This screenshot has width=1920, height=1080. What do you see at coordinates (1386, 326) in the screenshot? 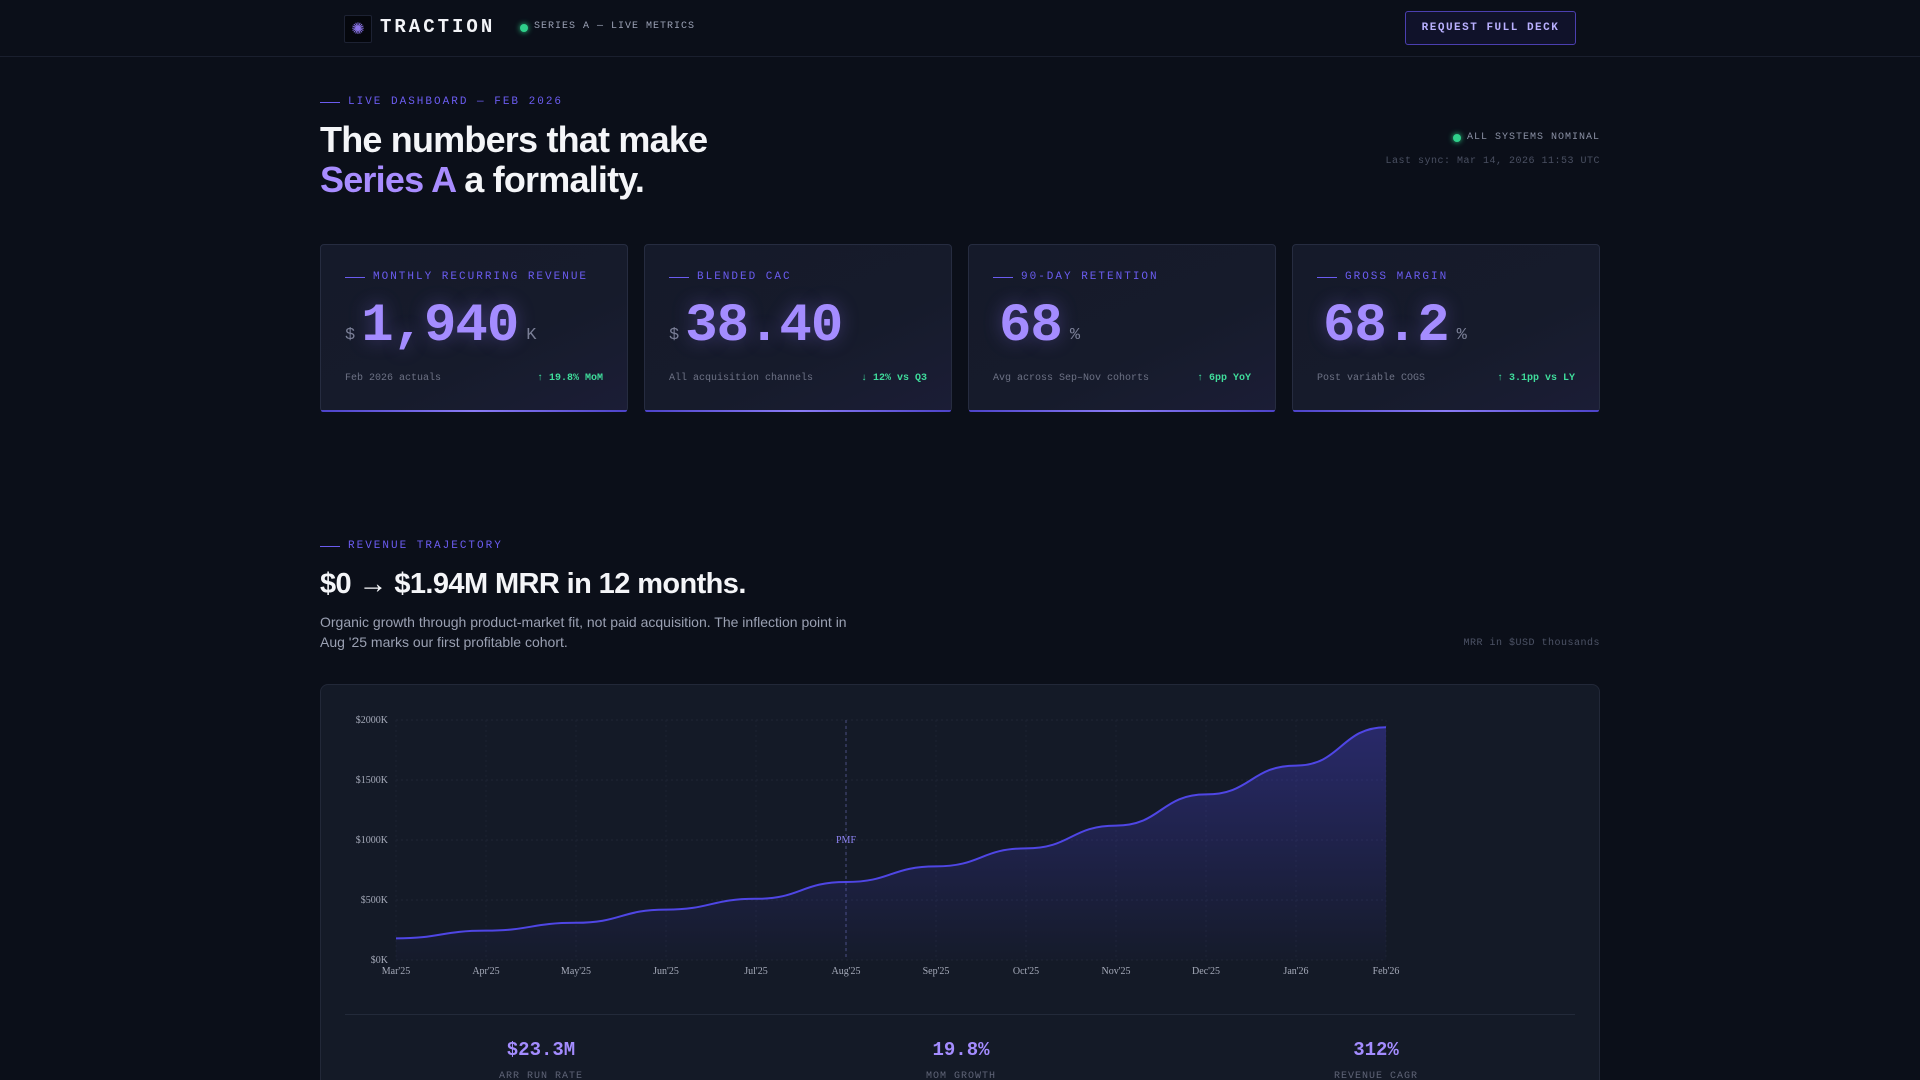
I see `kpi-value: 68.2` at bounding box center [1386, 326].